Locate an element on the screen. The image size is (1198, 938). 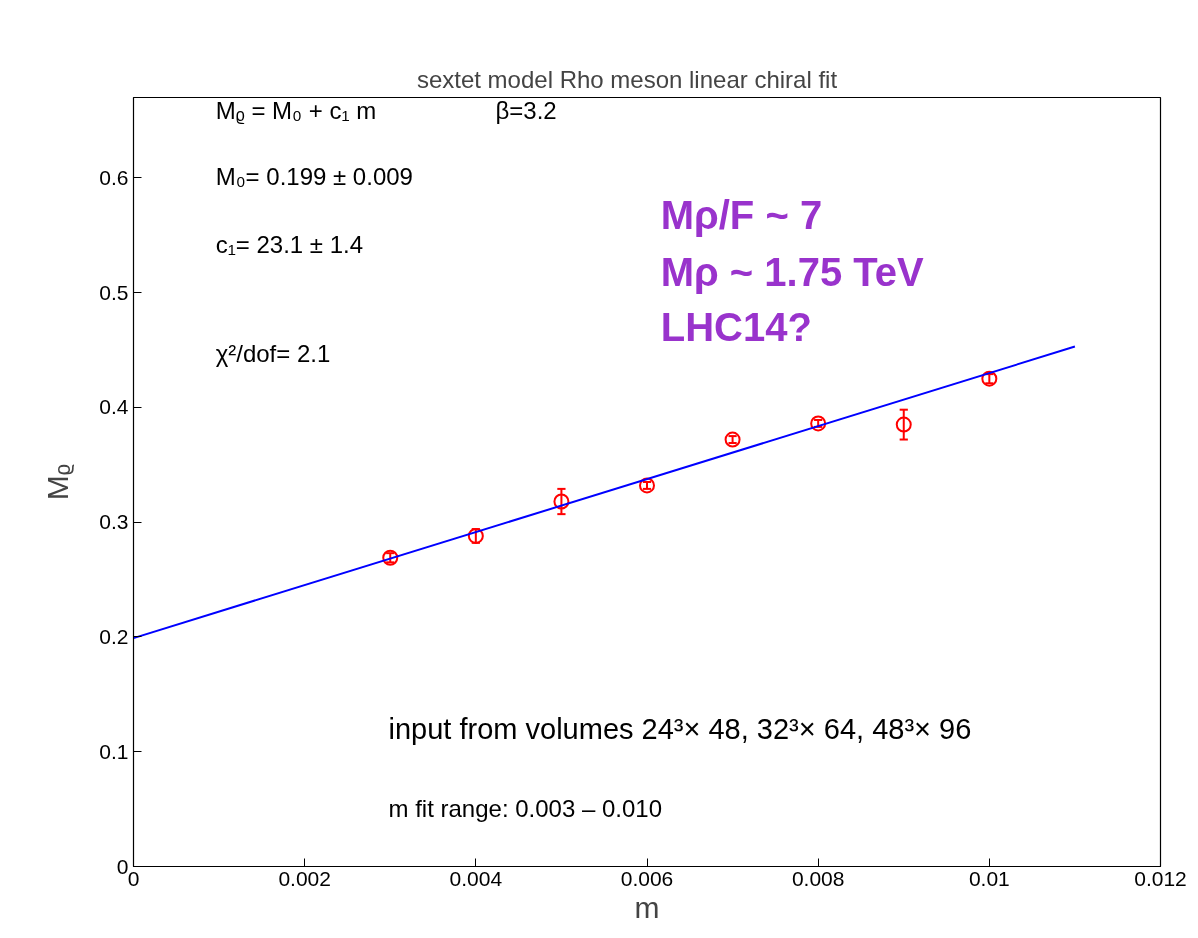
annotation: β=3.2 is located at coordinates (526, 110).